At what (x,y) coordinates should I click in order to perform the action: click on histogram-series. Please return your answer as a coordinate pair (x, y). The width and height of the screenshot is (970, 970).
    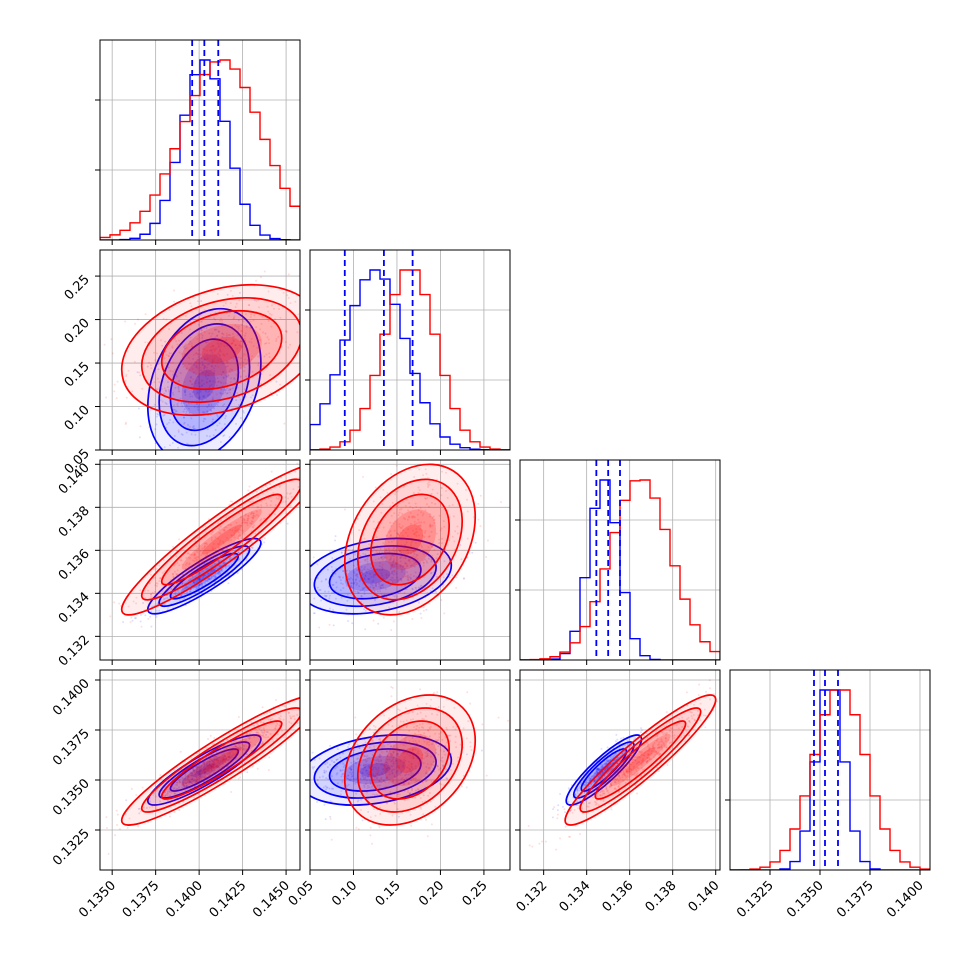
    Looking at the image, I should click on (410, 359).